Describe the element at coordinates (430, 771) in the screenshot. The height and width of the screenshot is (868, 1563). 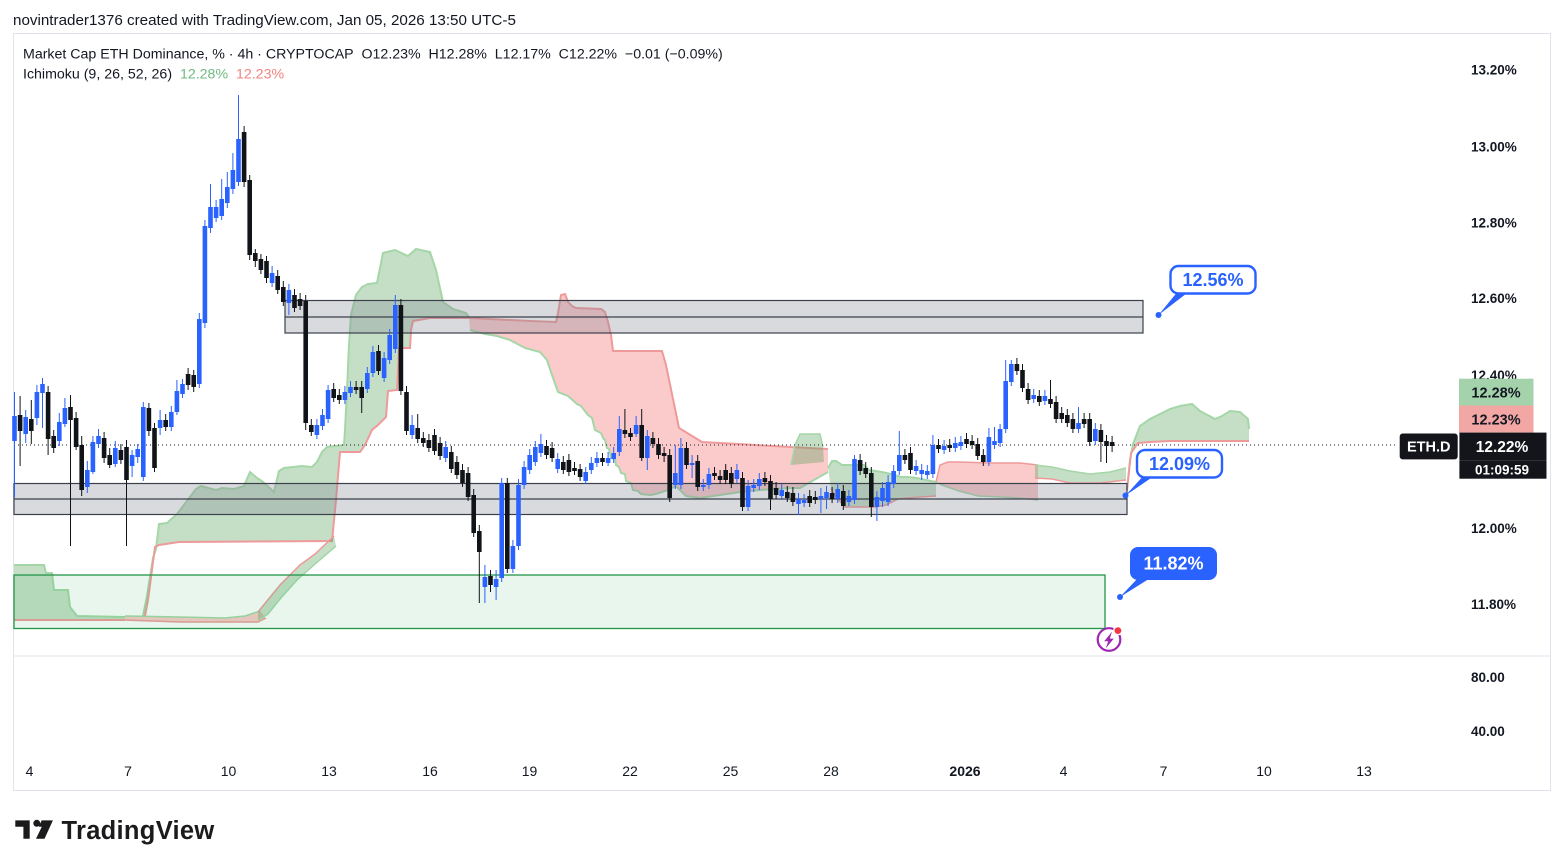
I see `svg-text: 16` at that location.